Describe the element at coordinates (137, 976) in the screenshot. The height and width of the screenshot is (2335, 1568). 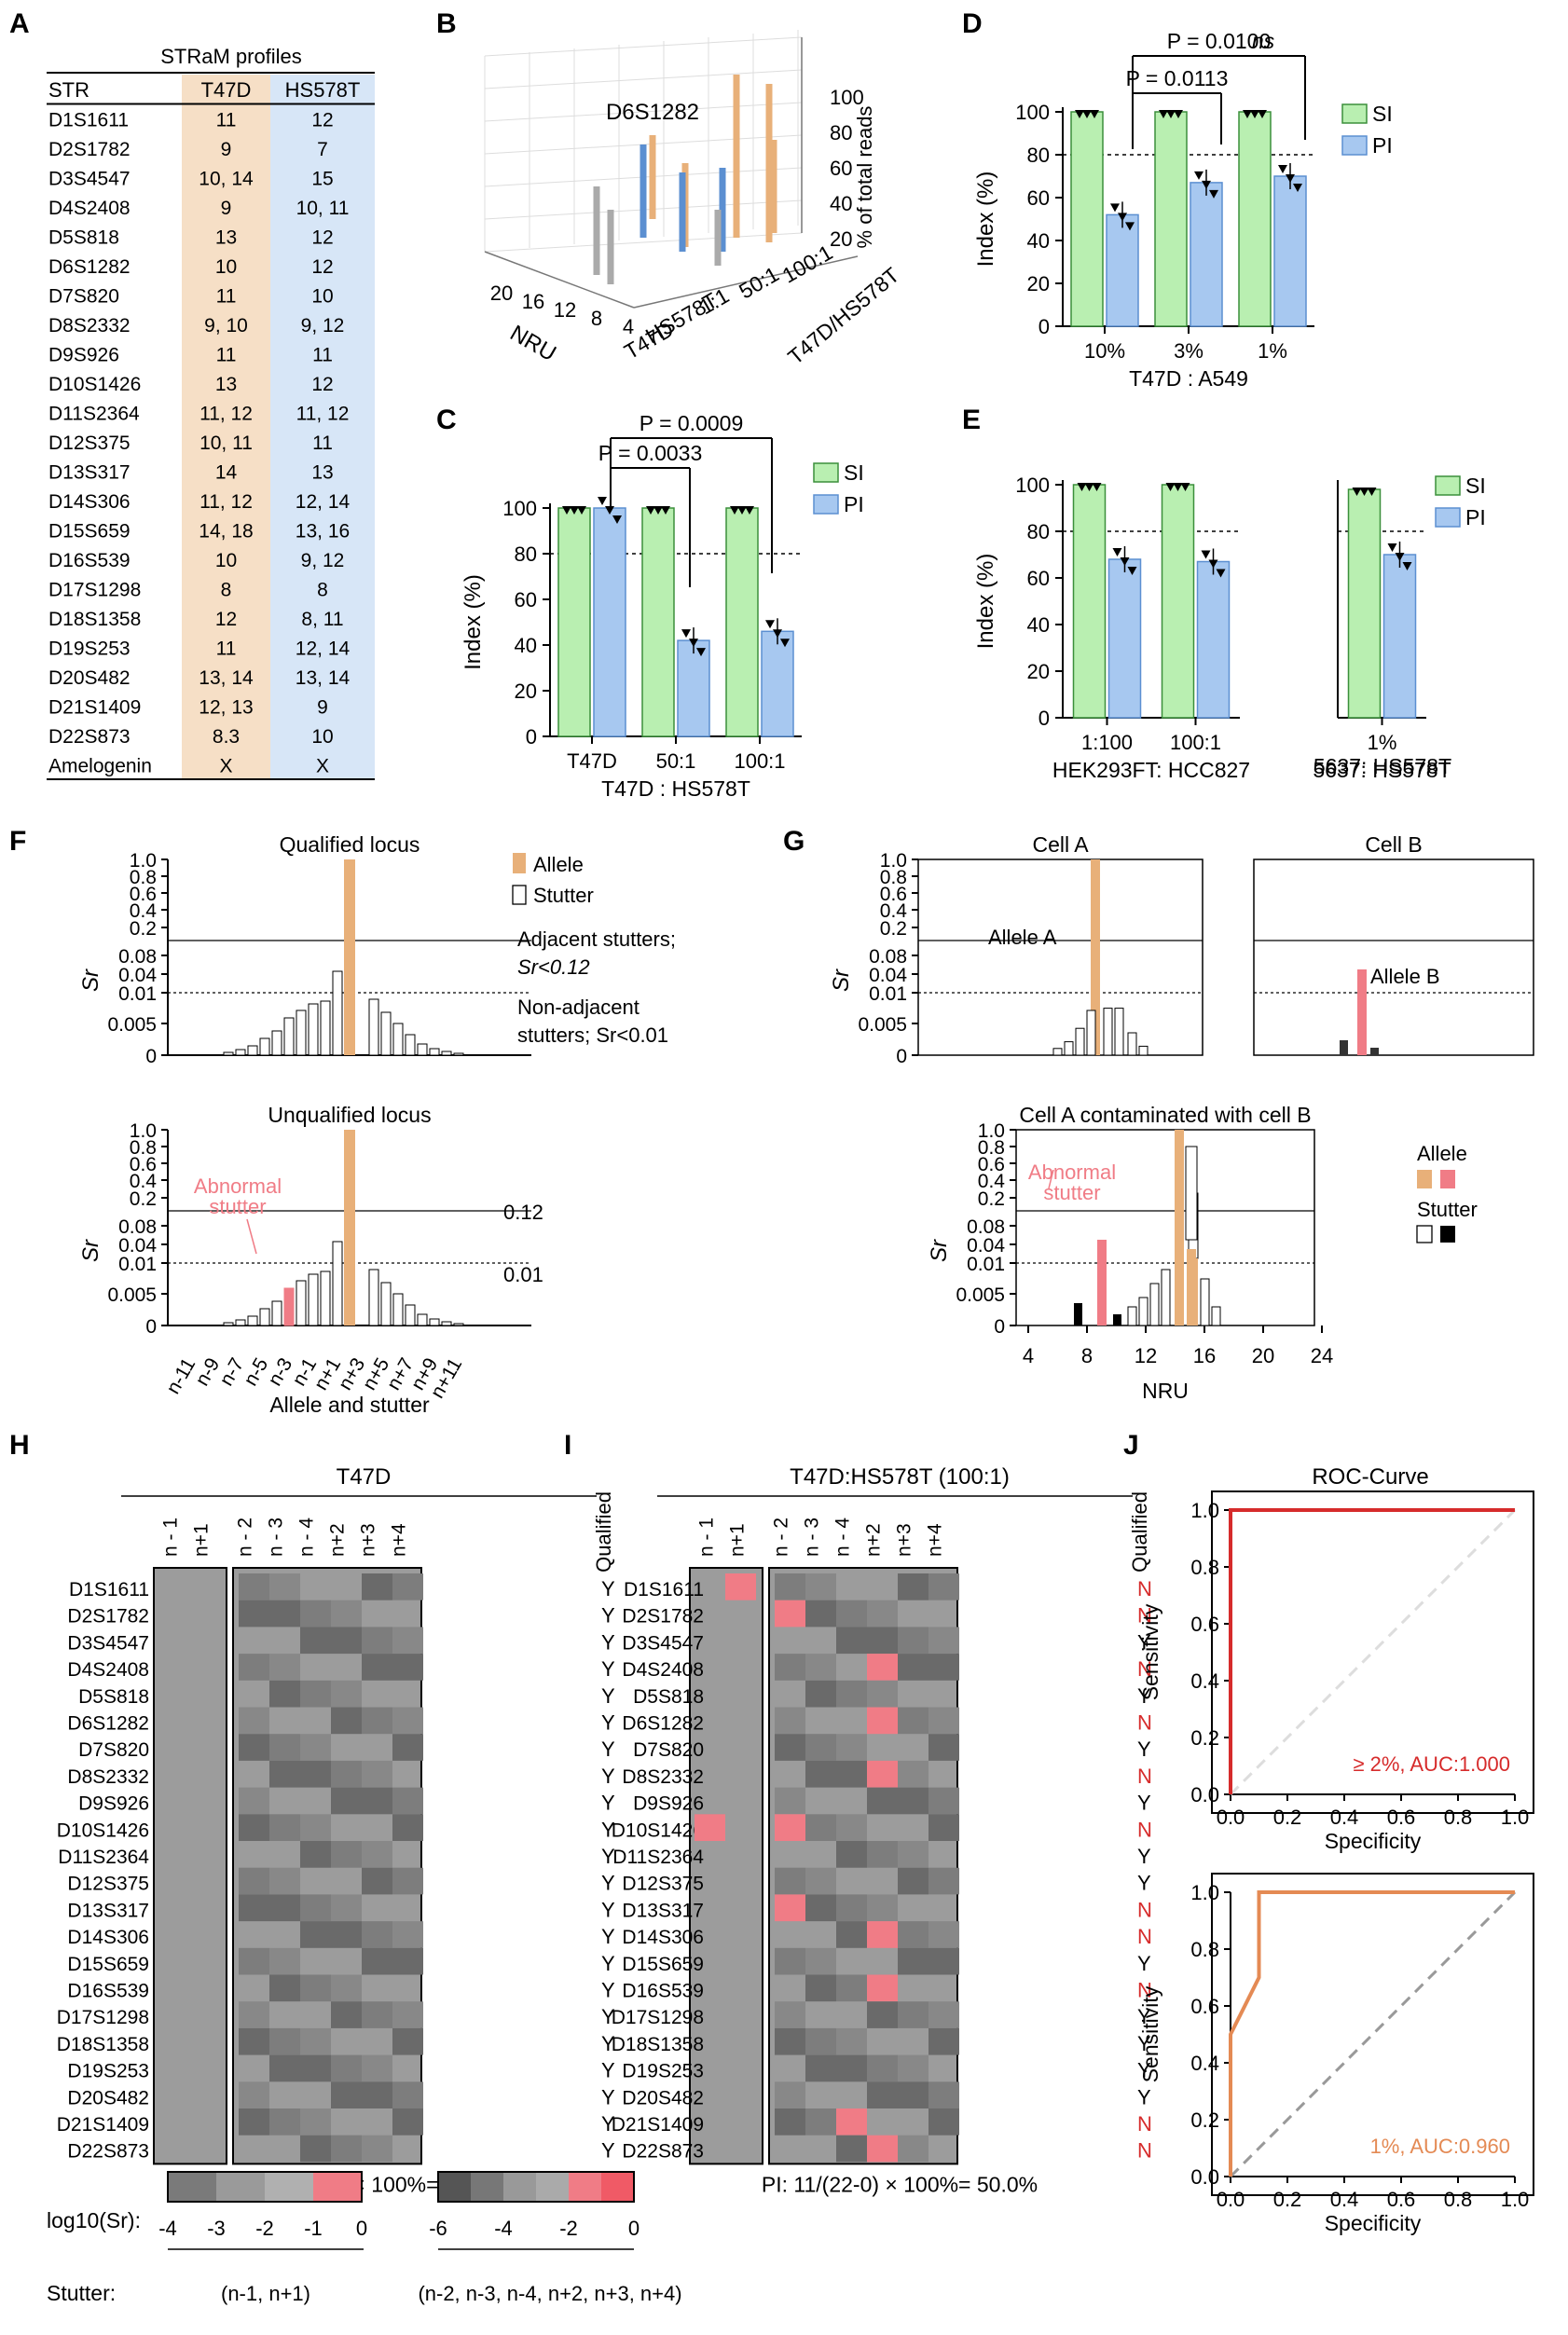
I see `y-tick-label: 0.04` at that location.